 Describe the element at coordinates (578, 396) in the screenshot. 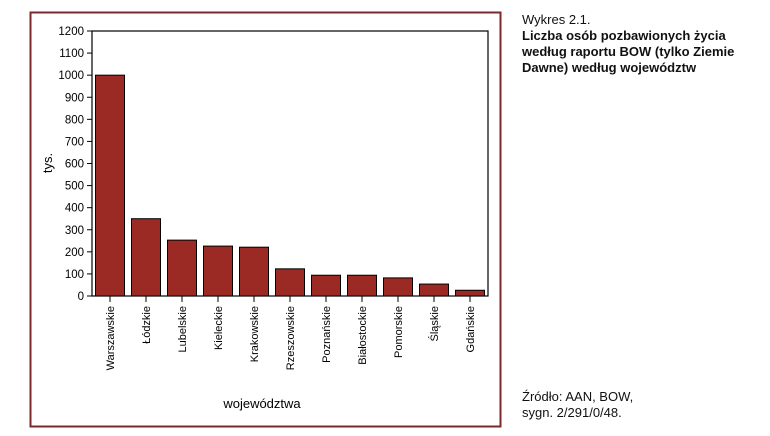

I see `source-line-1: Źródło: AAN, BOW,` at that location.